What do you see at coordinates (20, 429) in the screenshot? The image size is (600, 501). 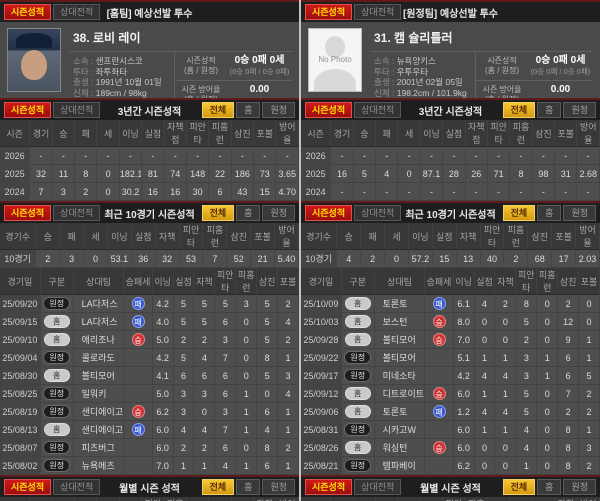 I see `game-date: 25/08/13` at bounding box center [20, 429].